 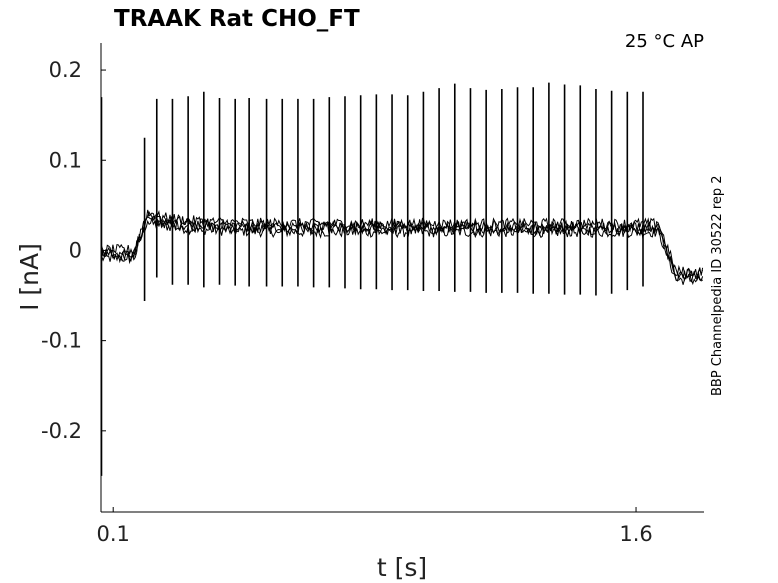 What do you see at coordinates (635, 534) in the screenshot?
I see `x-tick-label: 1.6` at bounding box center [635, 534].